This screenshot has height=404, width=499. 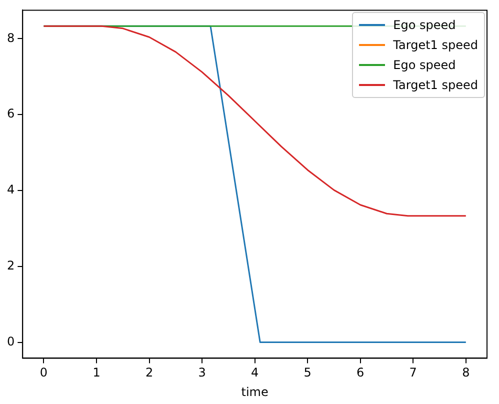 I want to click on y-tick-label: 0, so click(x=10, y=341).